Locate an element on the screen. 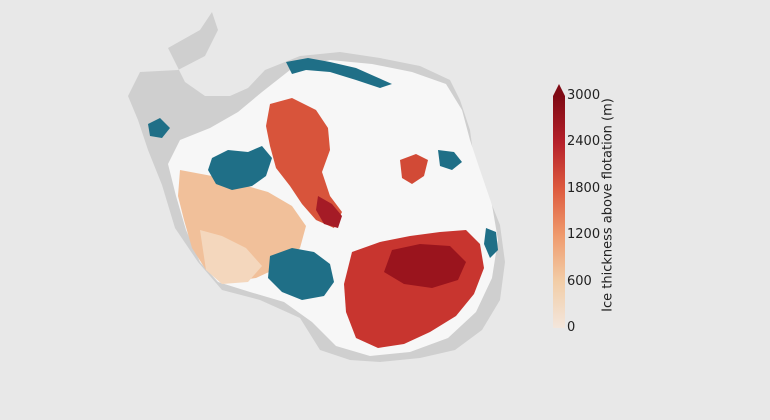 This screenshot has height=420, width=770. floating-ice-west-fringe is located at coordinates (159, 128).